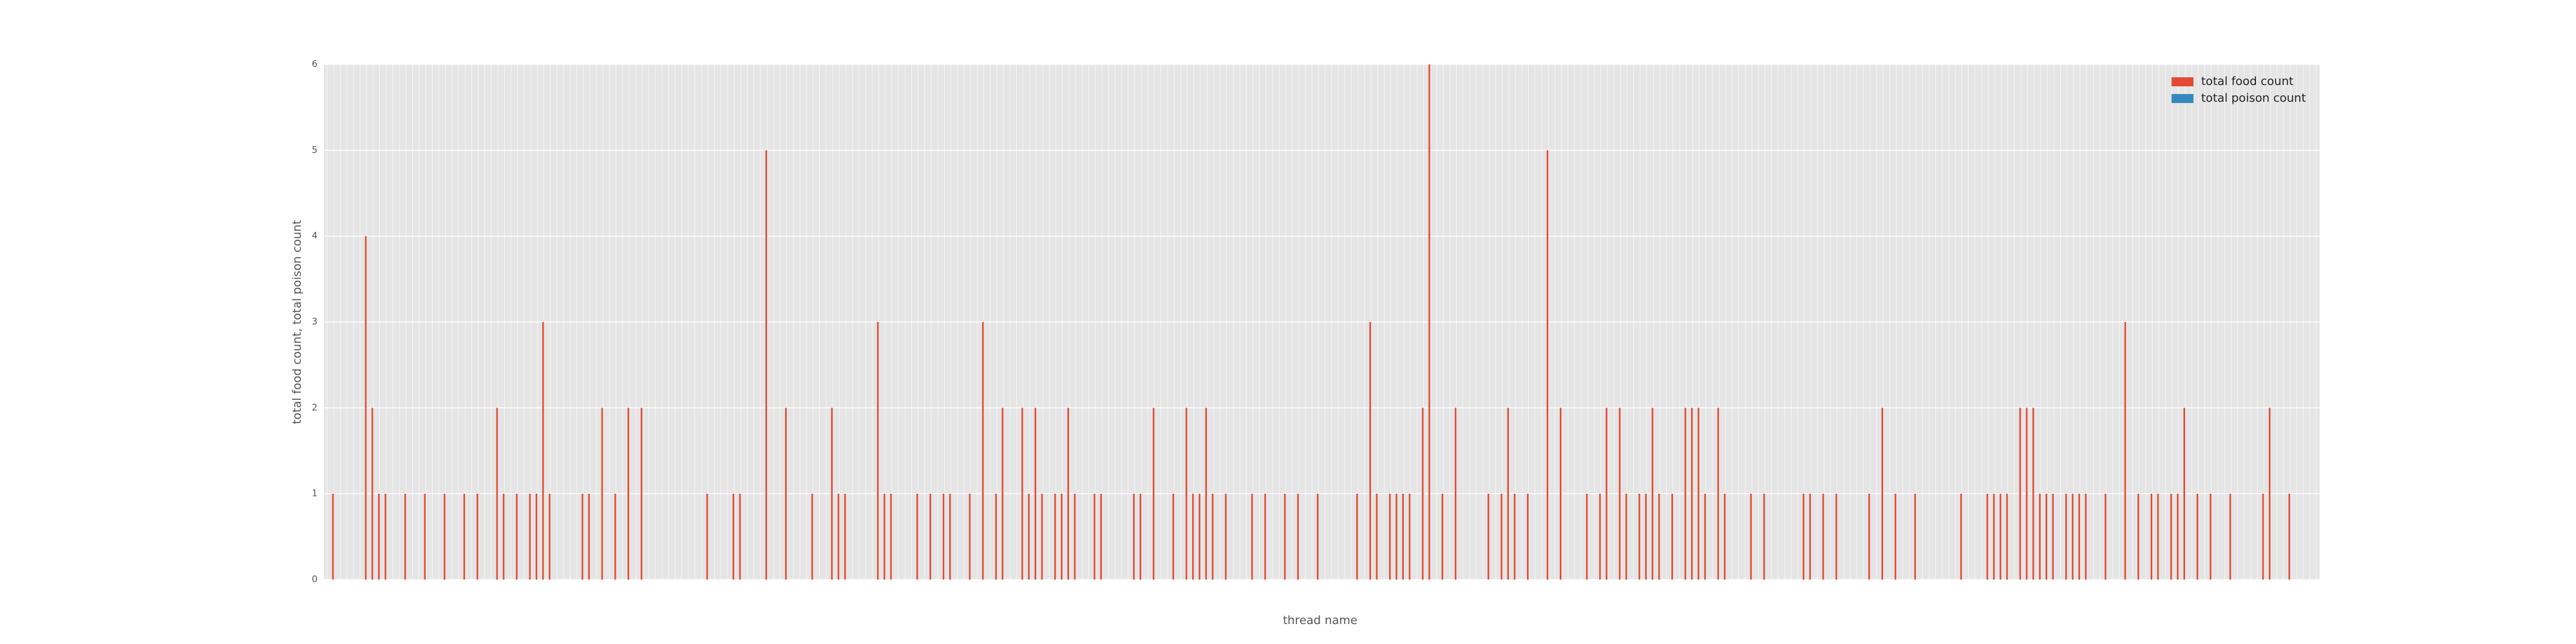 This screenshot has height=644, width=2576. I want to click on legend-swatch, so click(2182, 81).